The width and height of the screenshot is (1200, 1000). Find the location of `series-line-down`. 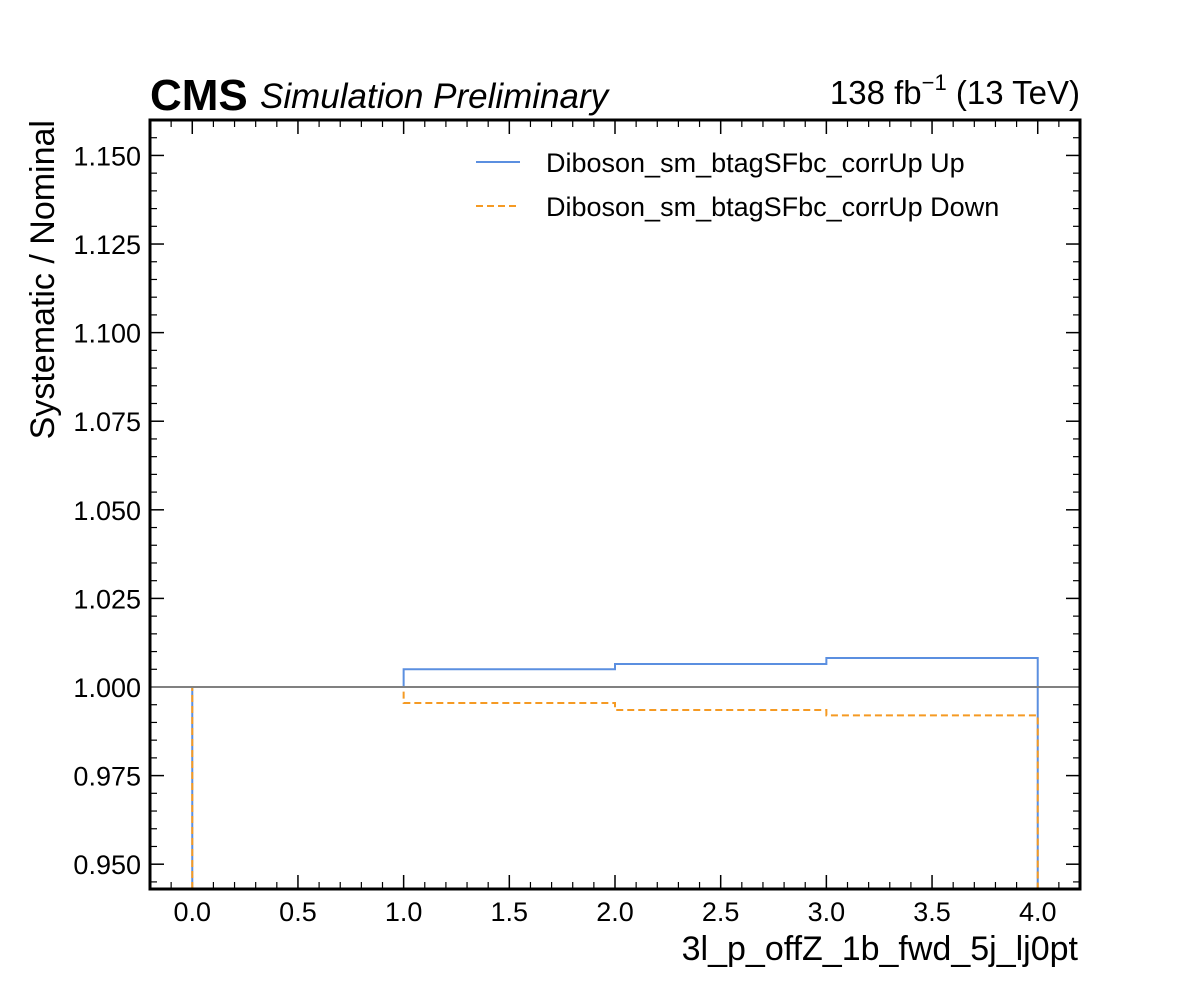

series-line-down is located at coordinates (615, 787).